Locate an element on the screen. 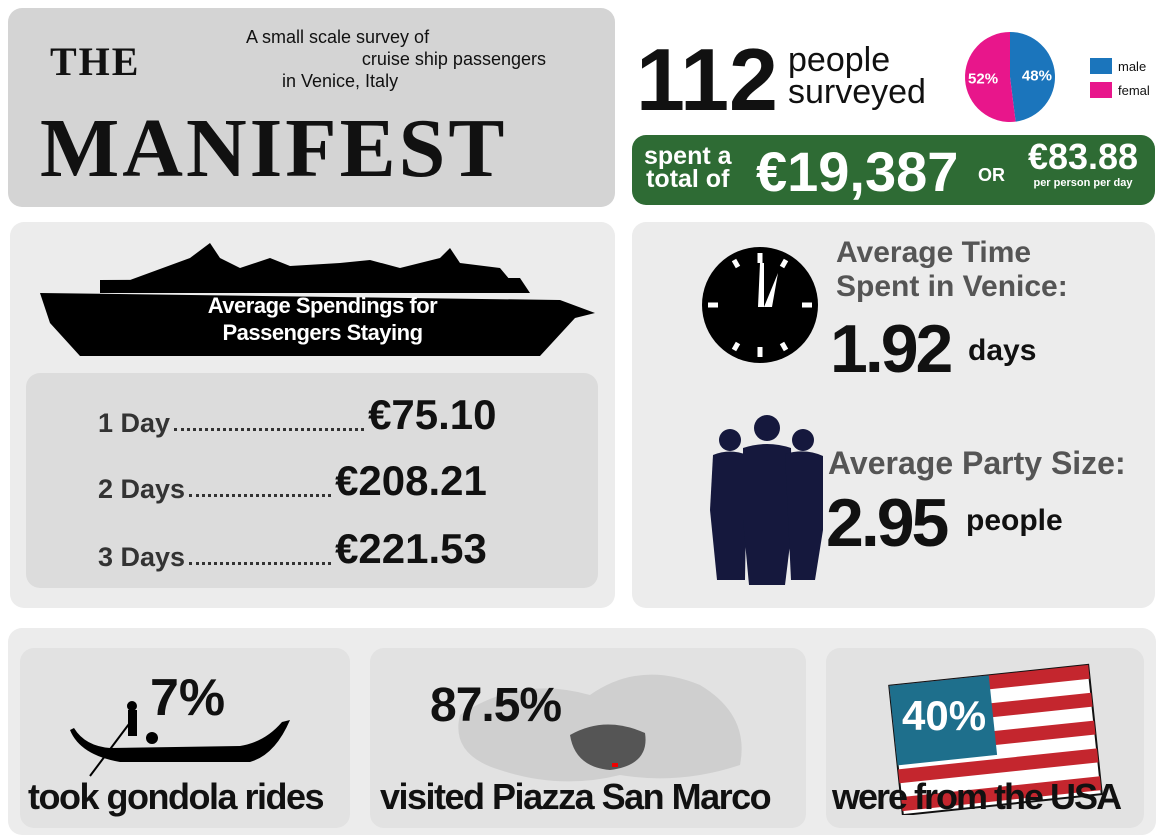 The image size is (1156, 838). stay-title-line: Average Spendings for is located at coordinates (322, 305).